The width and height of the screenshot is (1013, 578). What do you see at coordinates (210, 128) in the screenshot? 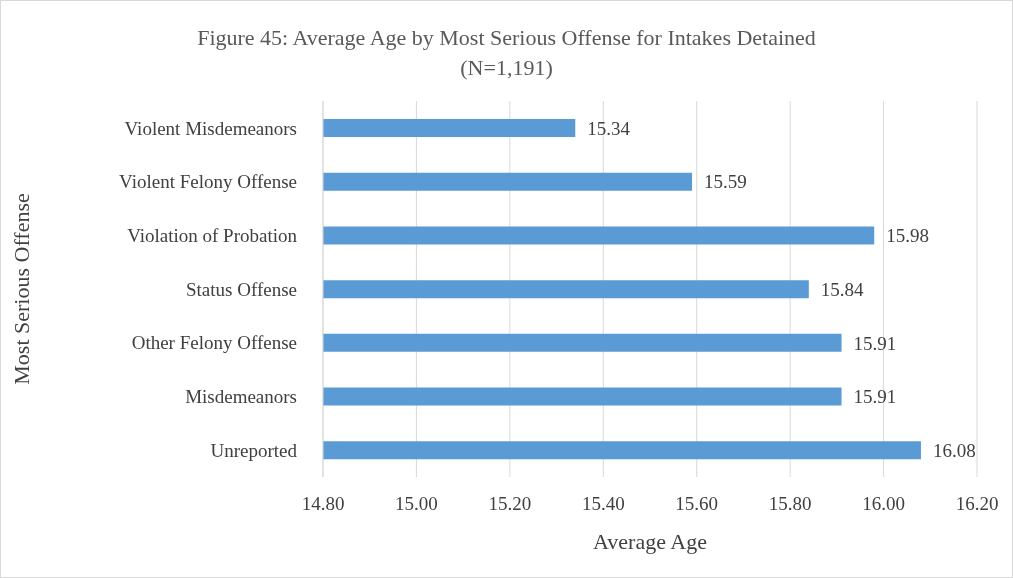
I see `y-tick-label: Violent Misdemeanors` at bounding box center [210, 128].